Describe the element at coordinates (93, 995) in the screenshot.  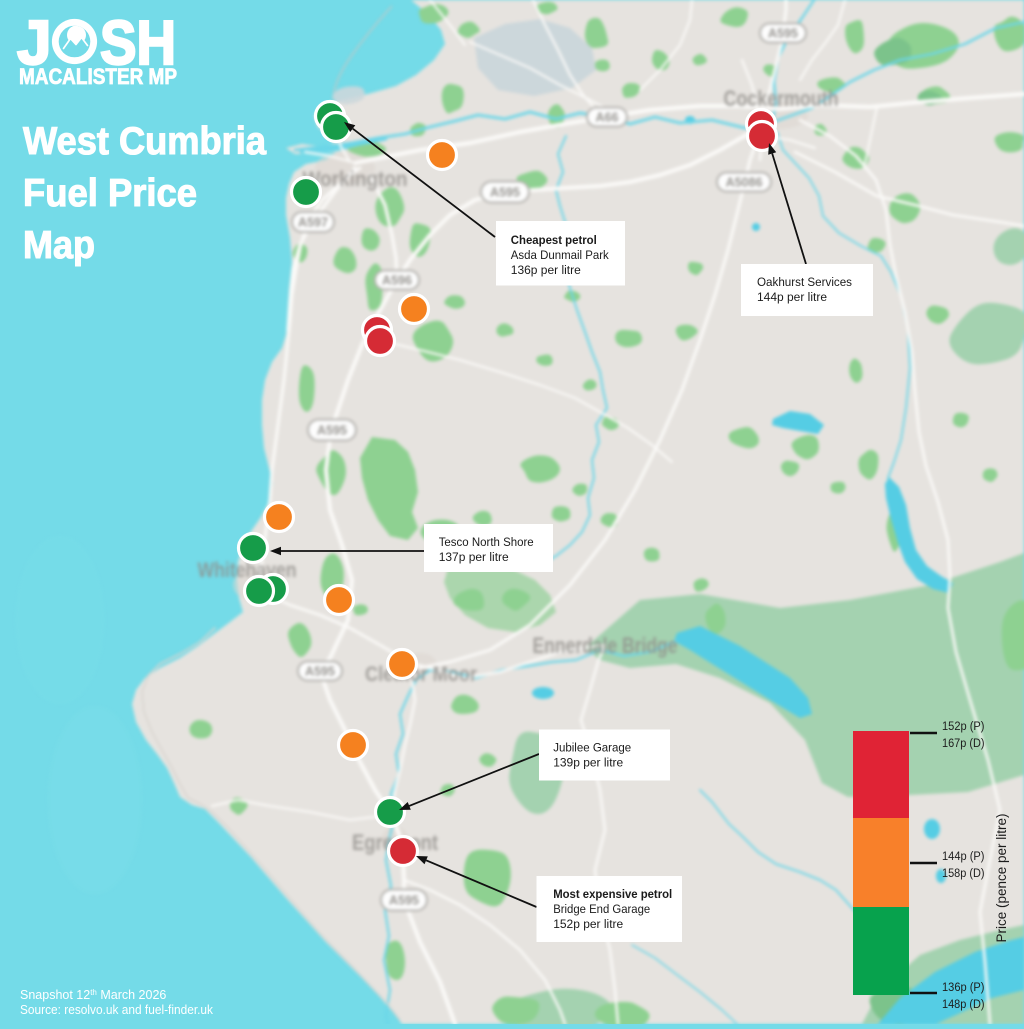
I see `svg-text: Snapshot 12th March 2026` at that location.